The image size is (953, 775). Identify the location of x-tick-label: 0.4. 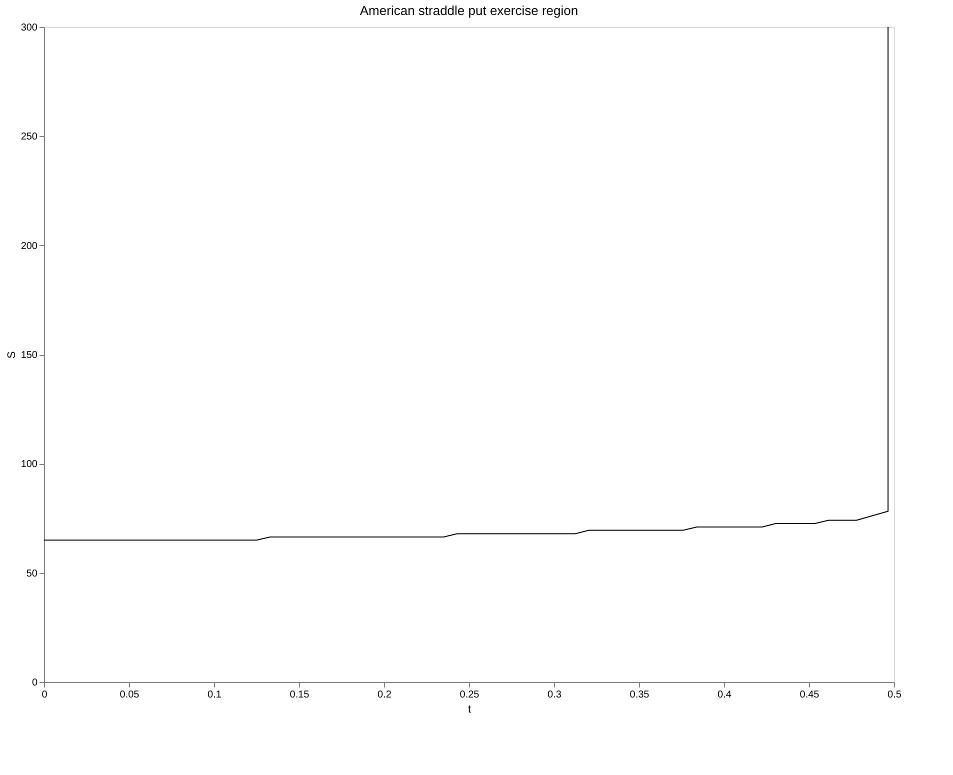
(725, 695).